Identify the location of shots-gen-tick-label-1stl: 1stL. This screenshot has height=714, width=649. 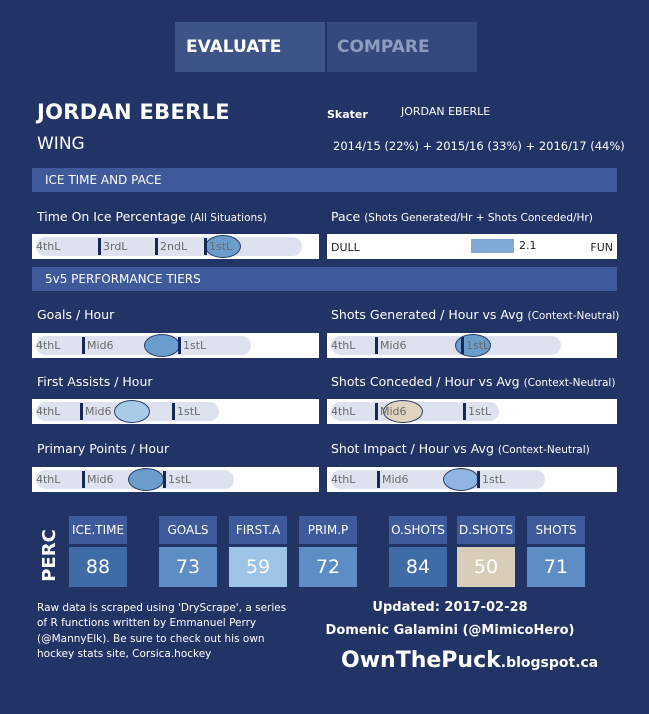
(478, 345).